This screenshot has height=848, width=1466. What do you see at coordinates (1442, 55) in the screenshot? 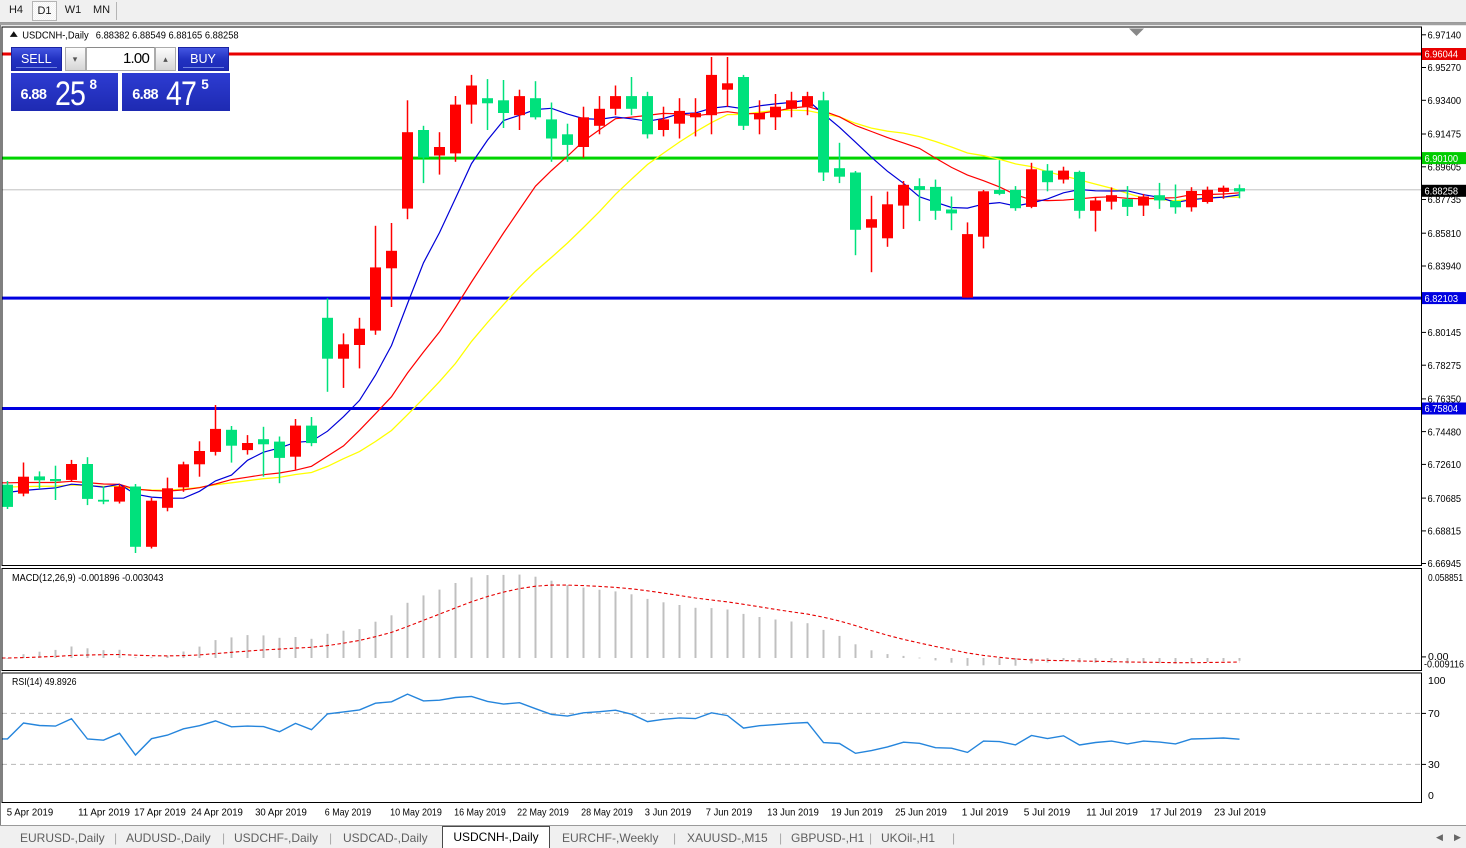
I see `svg-text: 6.96044` at bounding box center [1442, 55].